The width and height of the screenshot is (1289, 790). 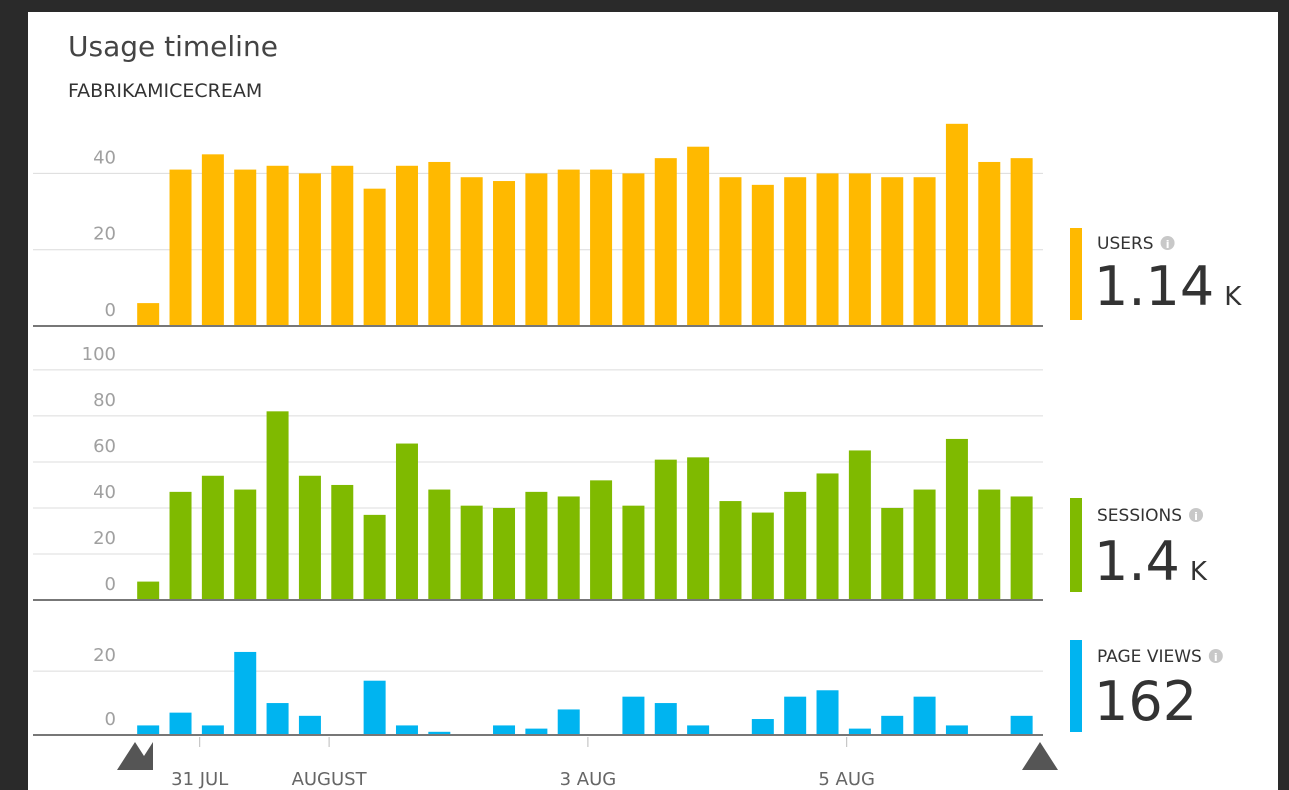 I want to click on range-handle-right, so click(x=1040, y=756).